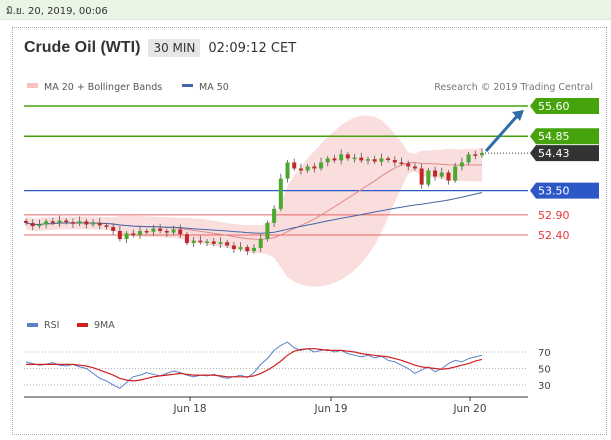 The image size is (611, 440). What do you see at coordinates (57, 11) in the screenshot?
I see `timestamp: มิ.ย. 20, 2019, 00:06` at bounding box center [57, 11].